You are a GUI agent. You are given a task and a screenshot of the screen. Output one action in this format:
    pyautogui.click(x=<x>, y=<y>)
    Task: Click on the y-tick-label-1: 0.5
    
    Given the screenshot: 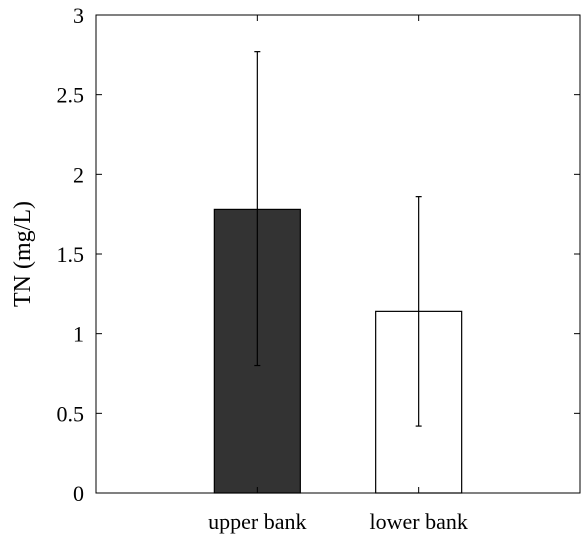 What is the action you would take?
    pyautogui.click(x=71, y=413)
    